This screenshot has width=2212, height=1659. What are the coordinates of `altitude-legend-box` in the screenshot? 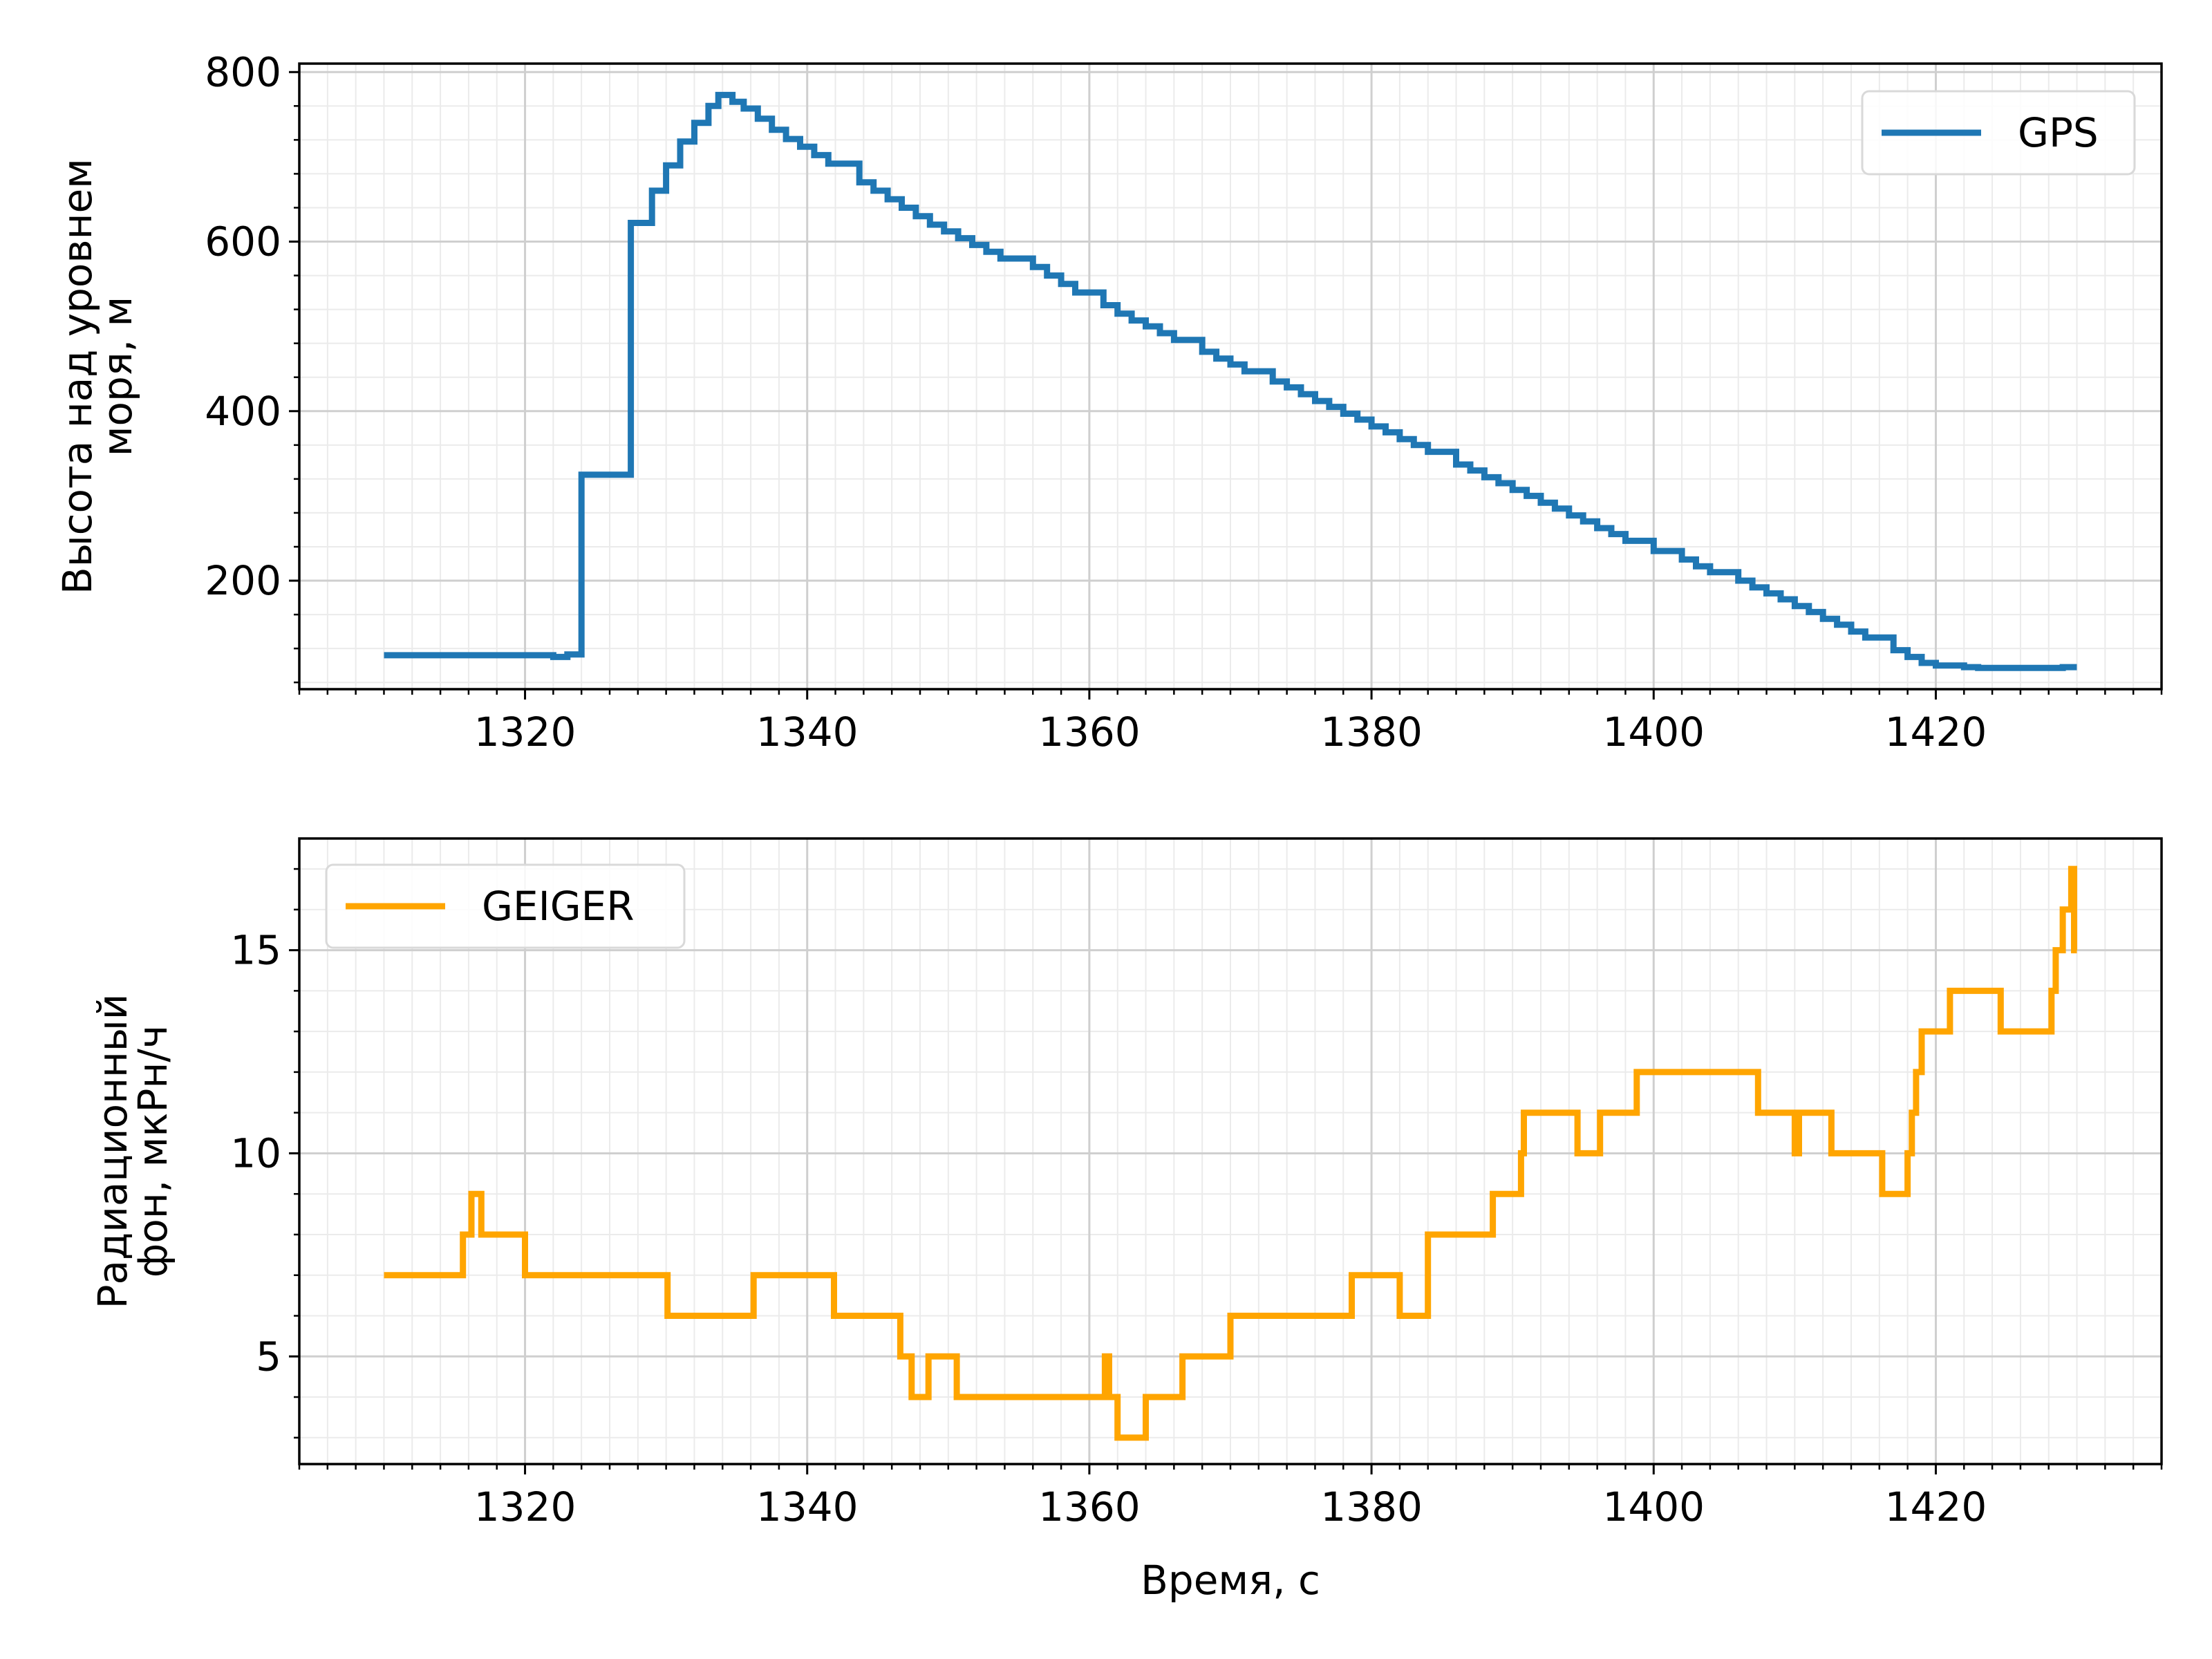 It's located at (1999, 133).